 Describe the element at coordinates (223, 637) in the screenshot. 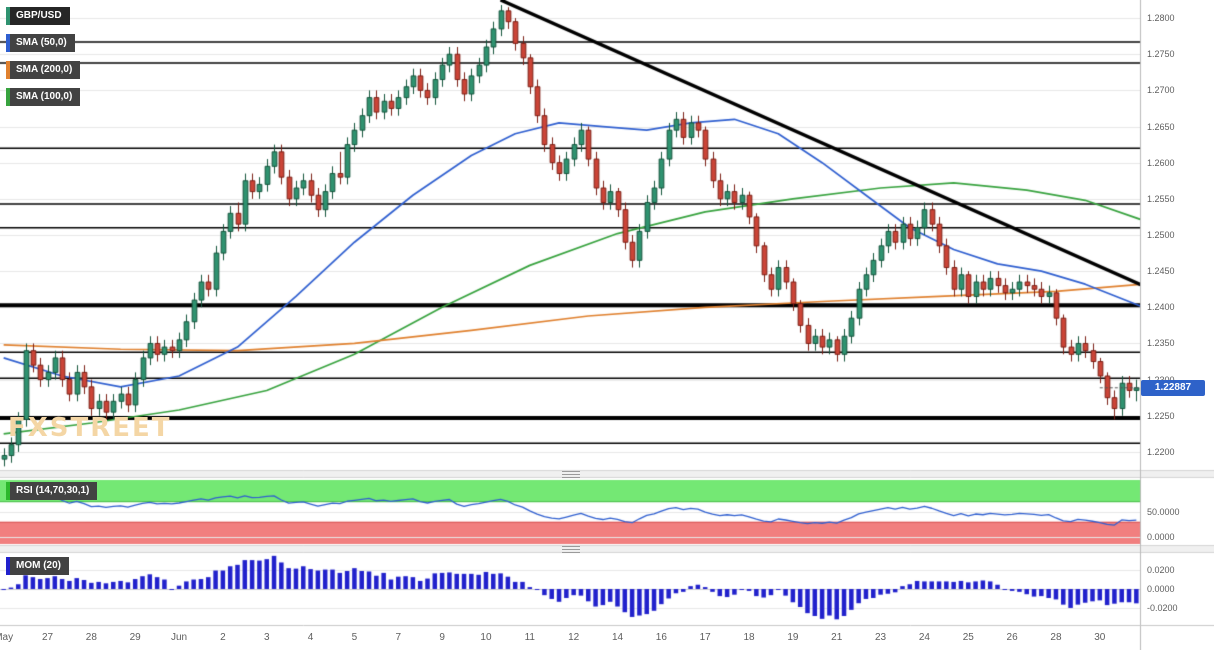

I see `date-axis-label: 2` at that location.